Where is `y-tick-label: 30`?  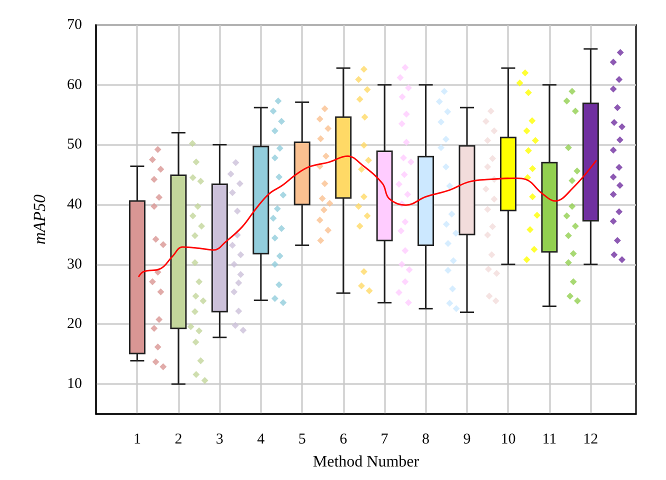 y-tick-label: 30 is located at coordinates (74, 264).